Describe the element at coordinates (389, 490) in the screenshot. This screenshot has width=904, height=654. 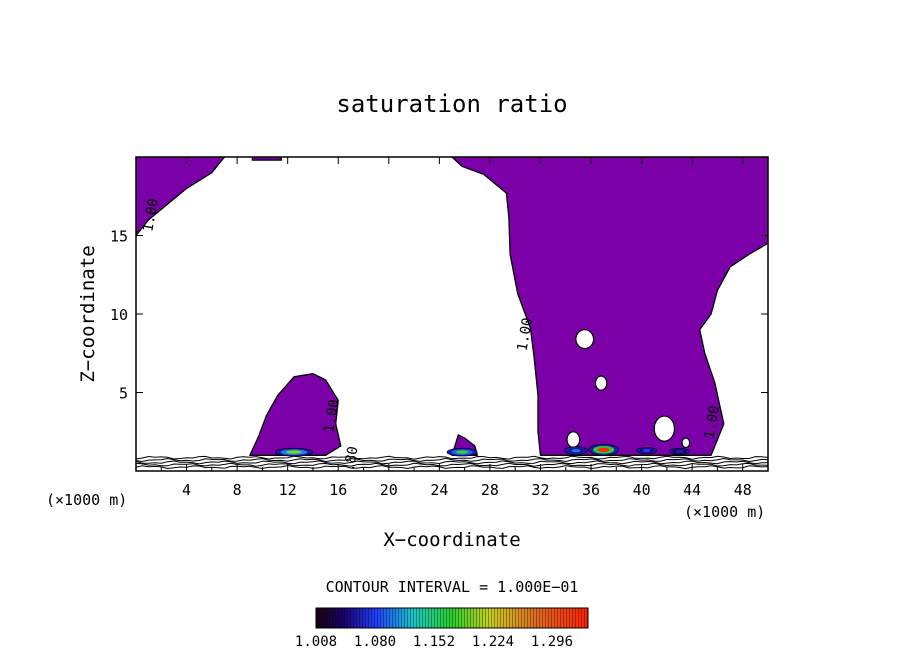
I see `x-tick-label: 20` at that location.